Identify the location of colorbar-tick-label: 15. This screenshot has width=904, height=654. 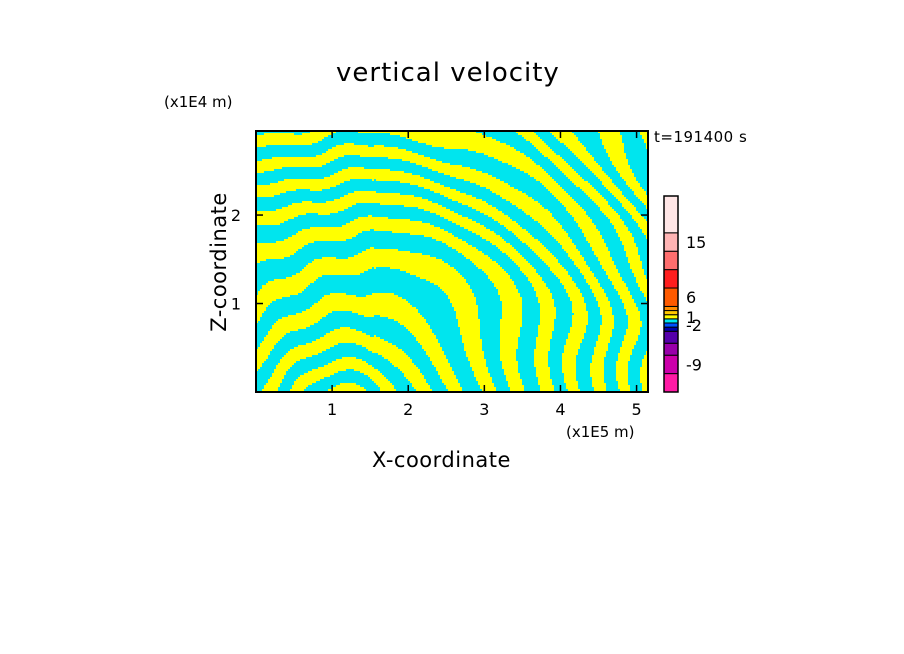
(696, 242).